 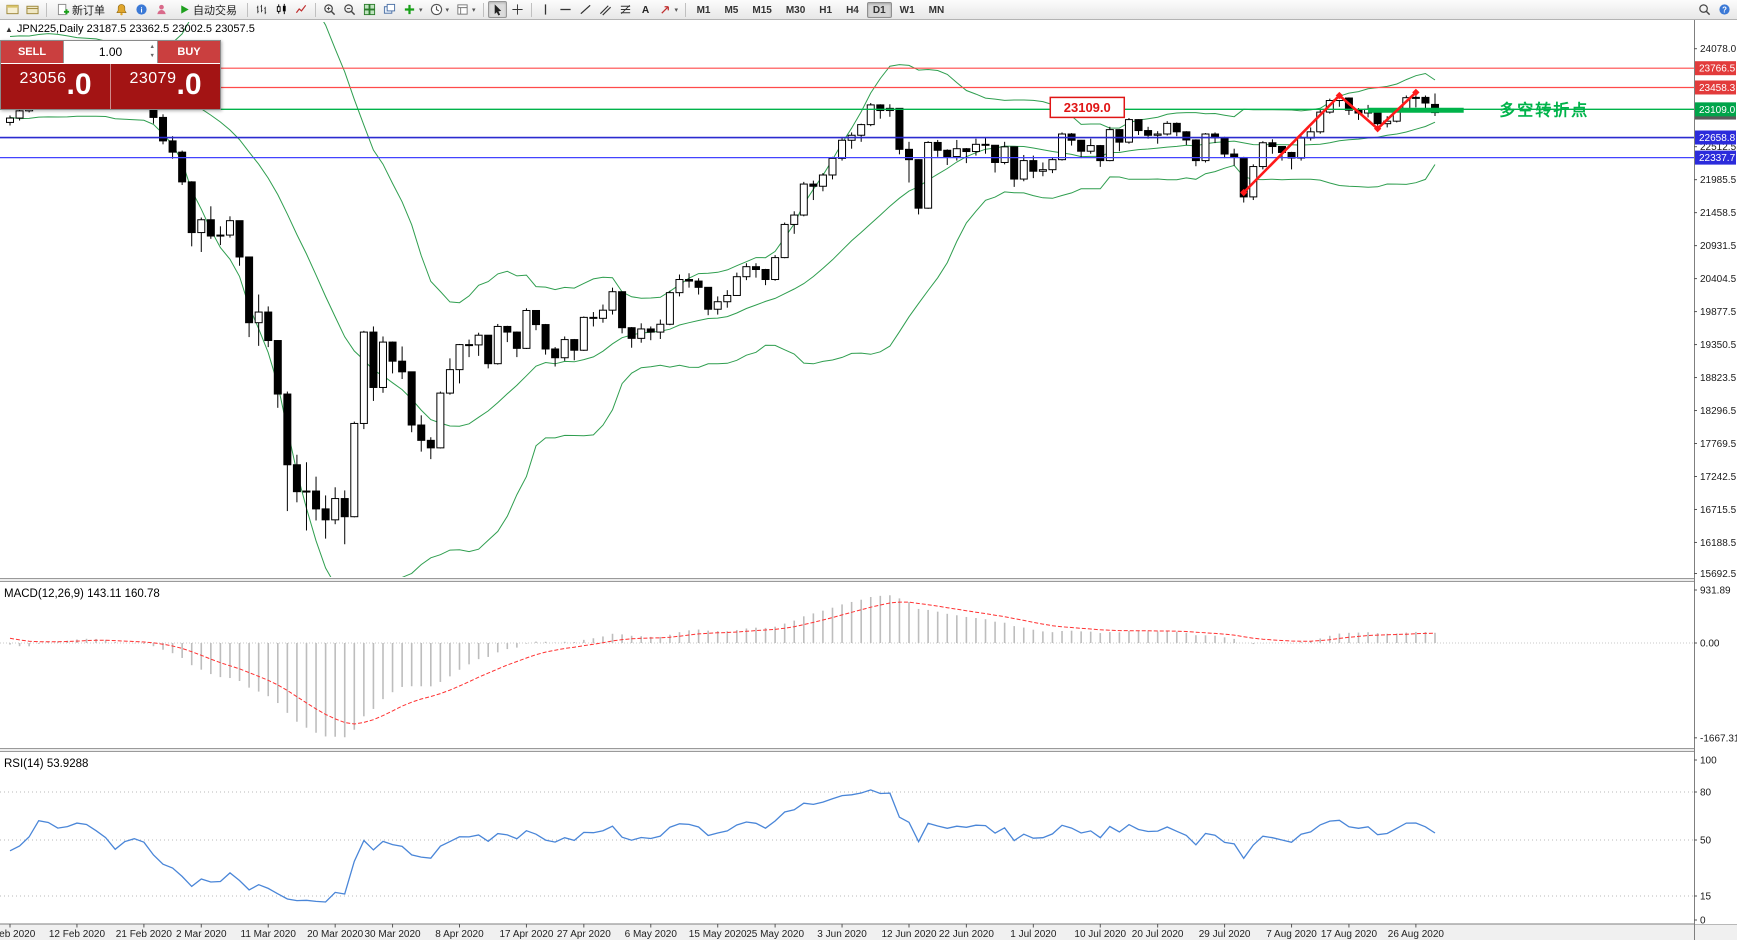 I want to click on lot-up-icon: ▲, so click(x=152, y=47).